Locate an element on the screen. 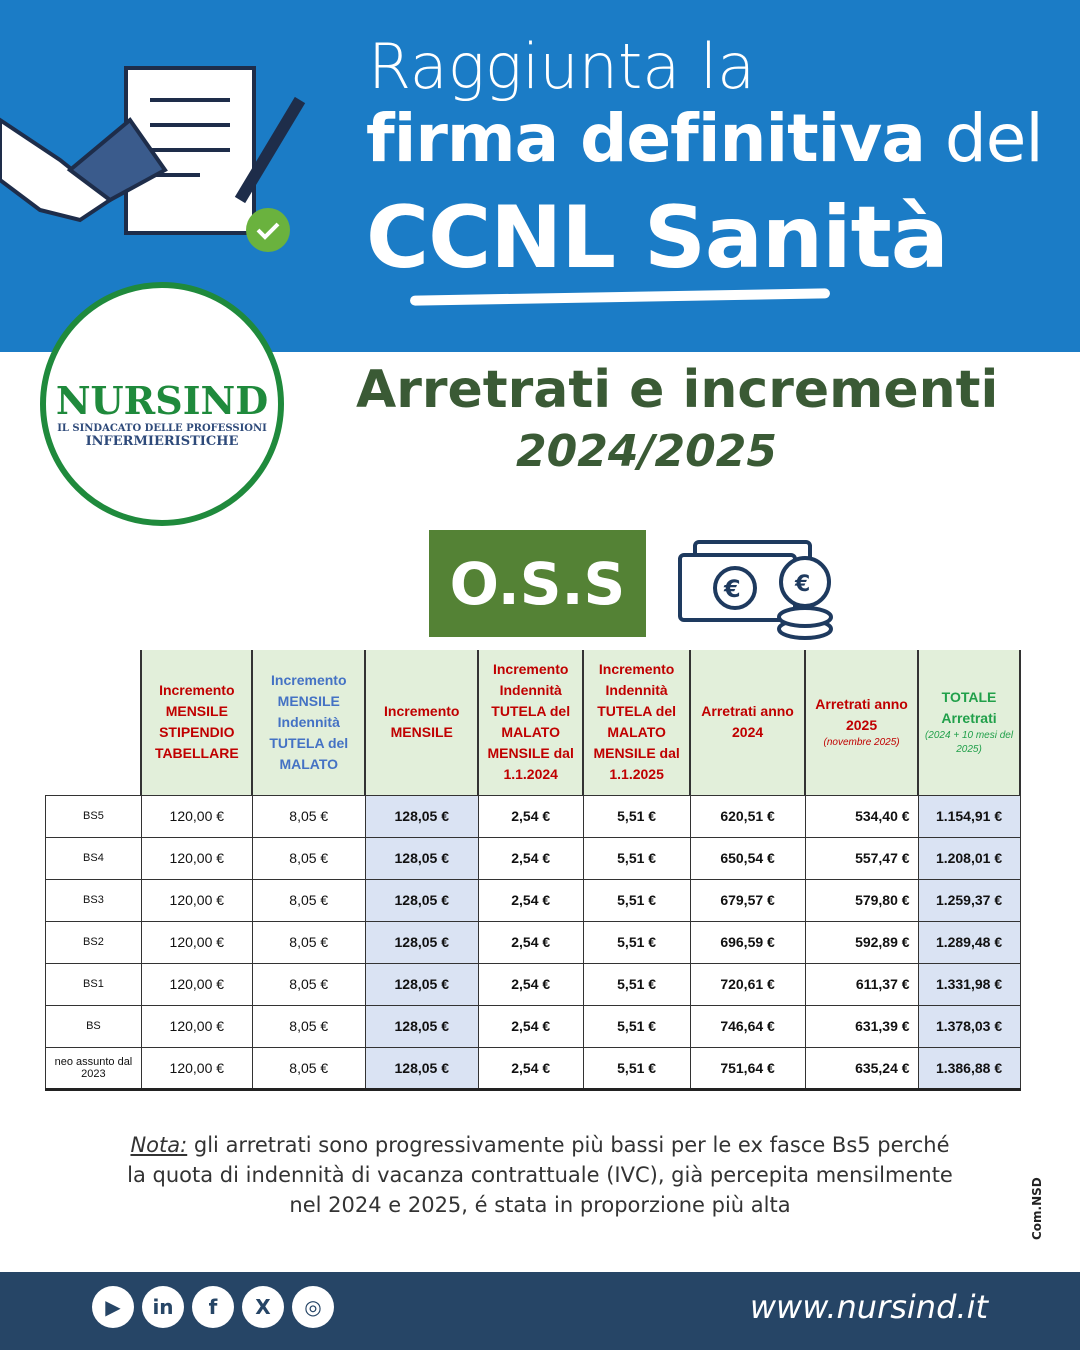 The width and height of the screenshot is (1080, 1350). table-cell: 696,59 € is located at coordinates (747, 942).